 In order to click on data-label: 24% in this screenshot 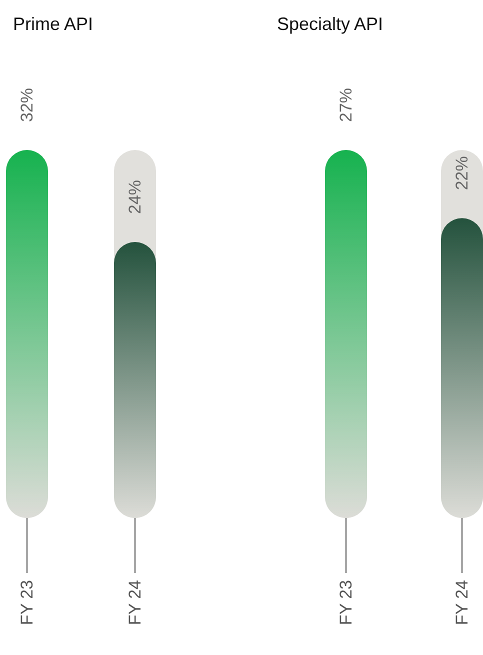, I will do `click(135, 197)`.